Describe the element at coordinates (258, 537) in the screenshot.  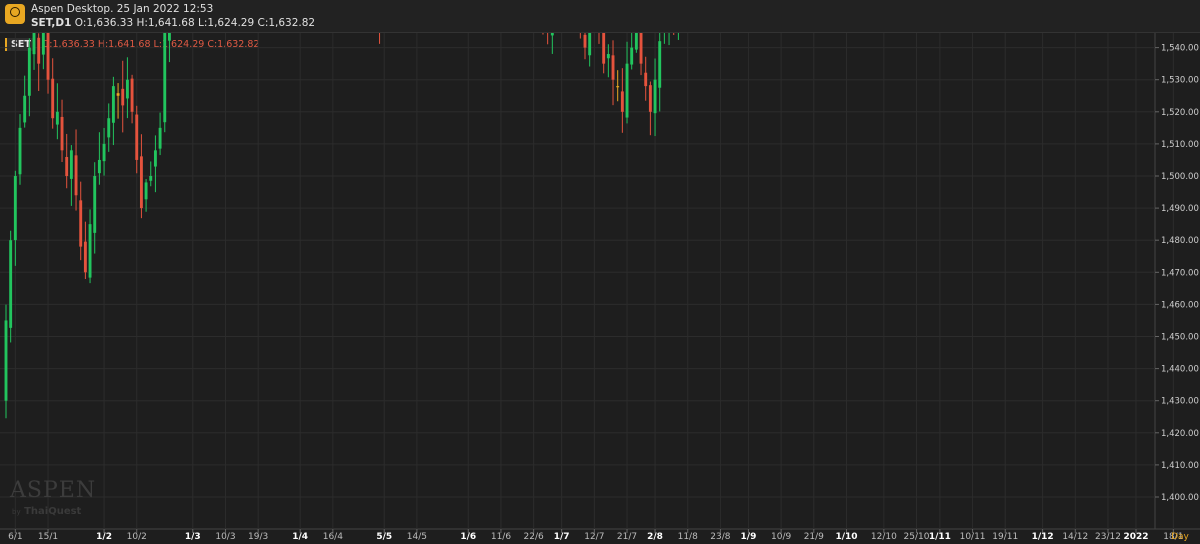
I see `time-tick-label: 19/3` at that location.